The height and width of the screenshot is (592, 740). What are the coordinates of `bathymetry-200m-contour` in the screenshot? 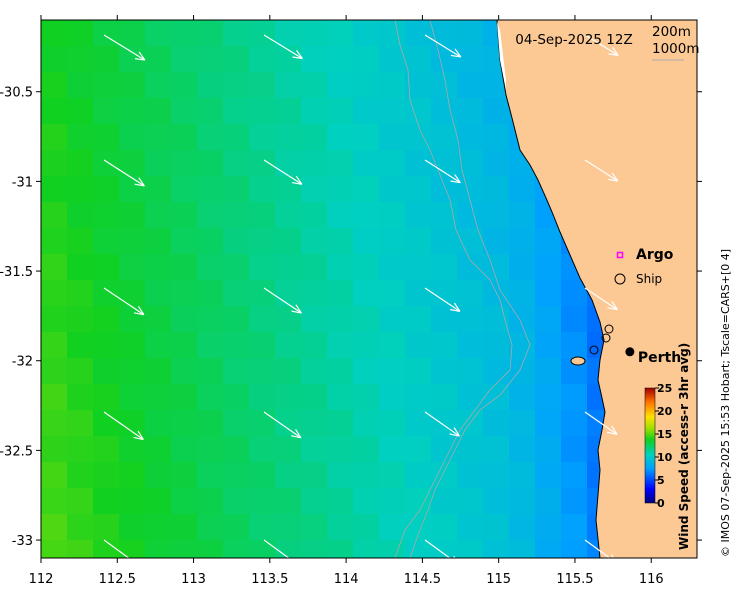 It's located at (453, 289).